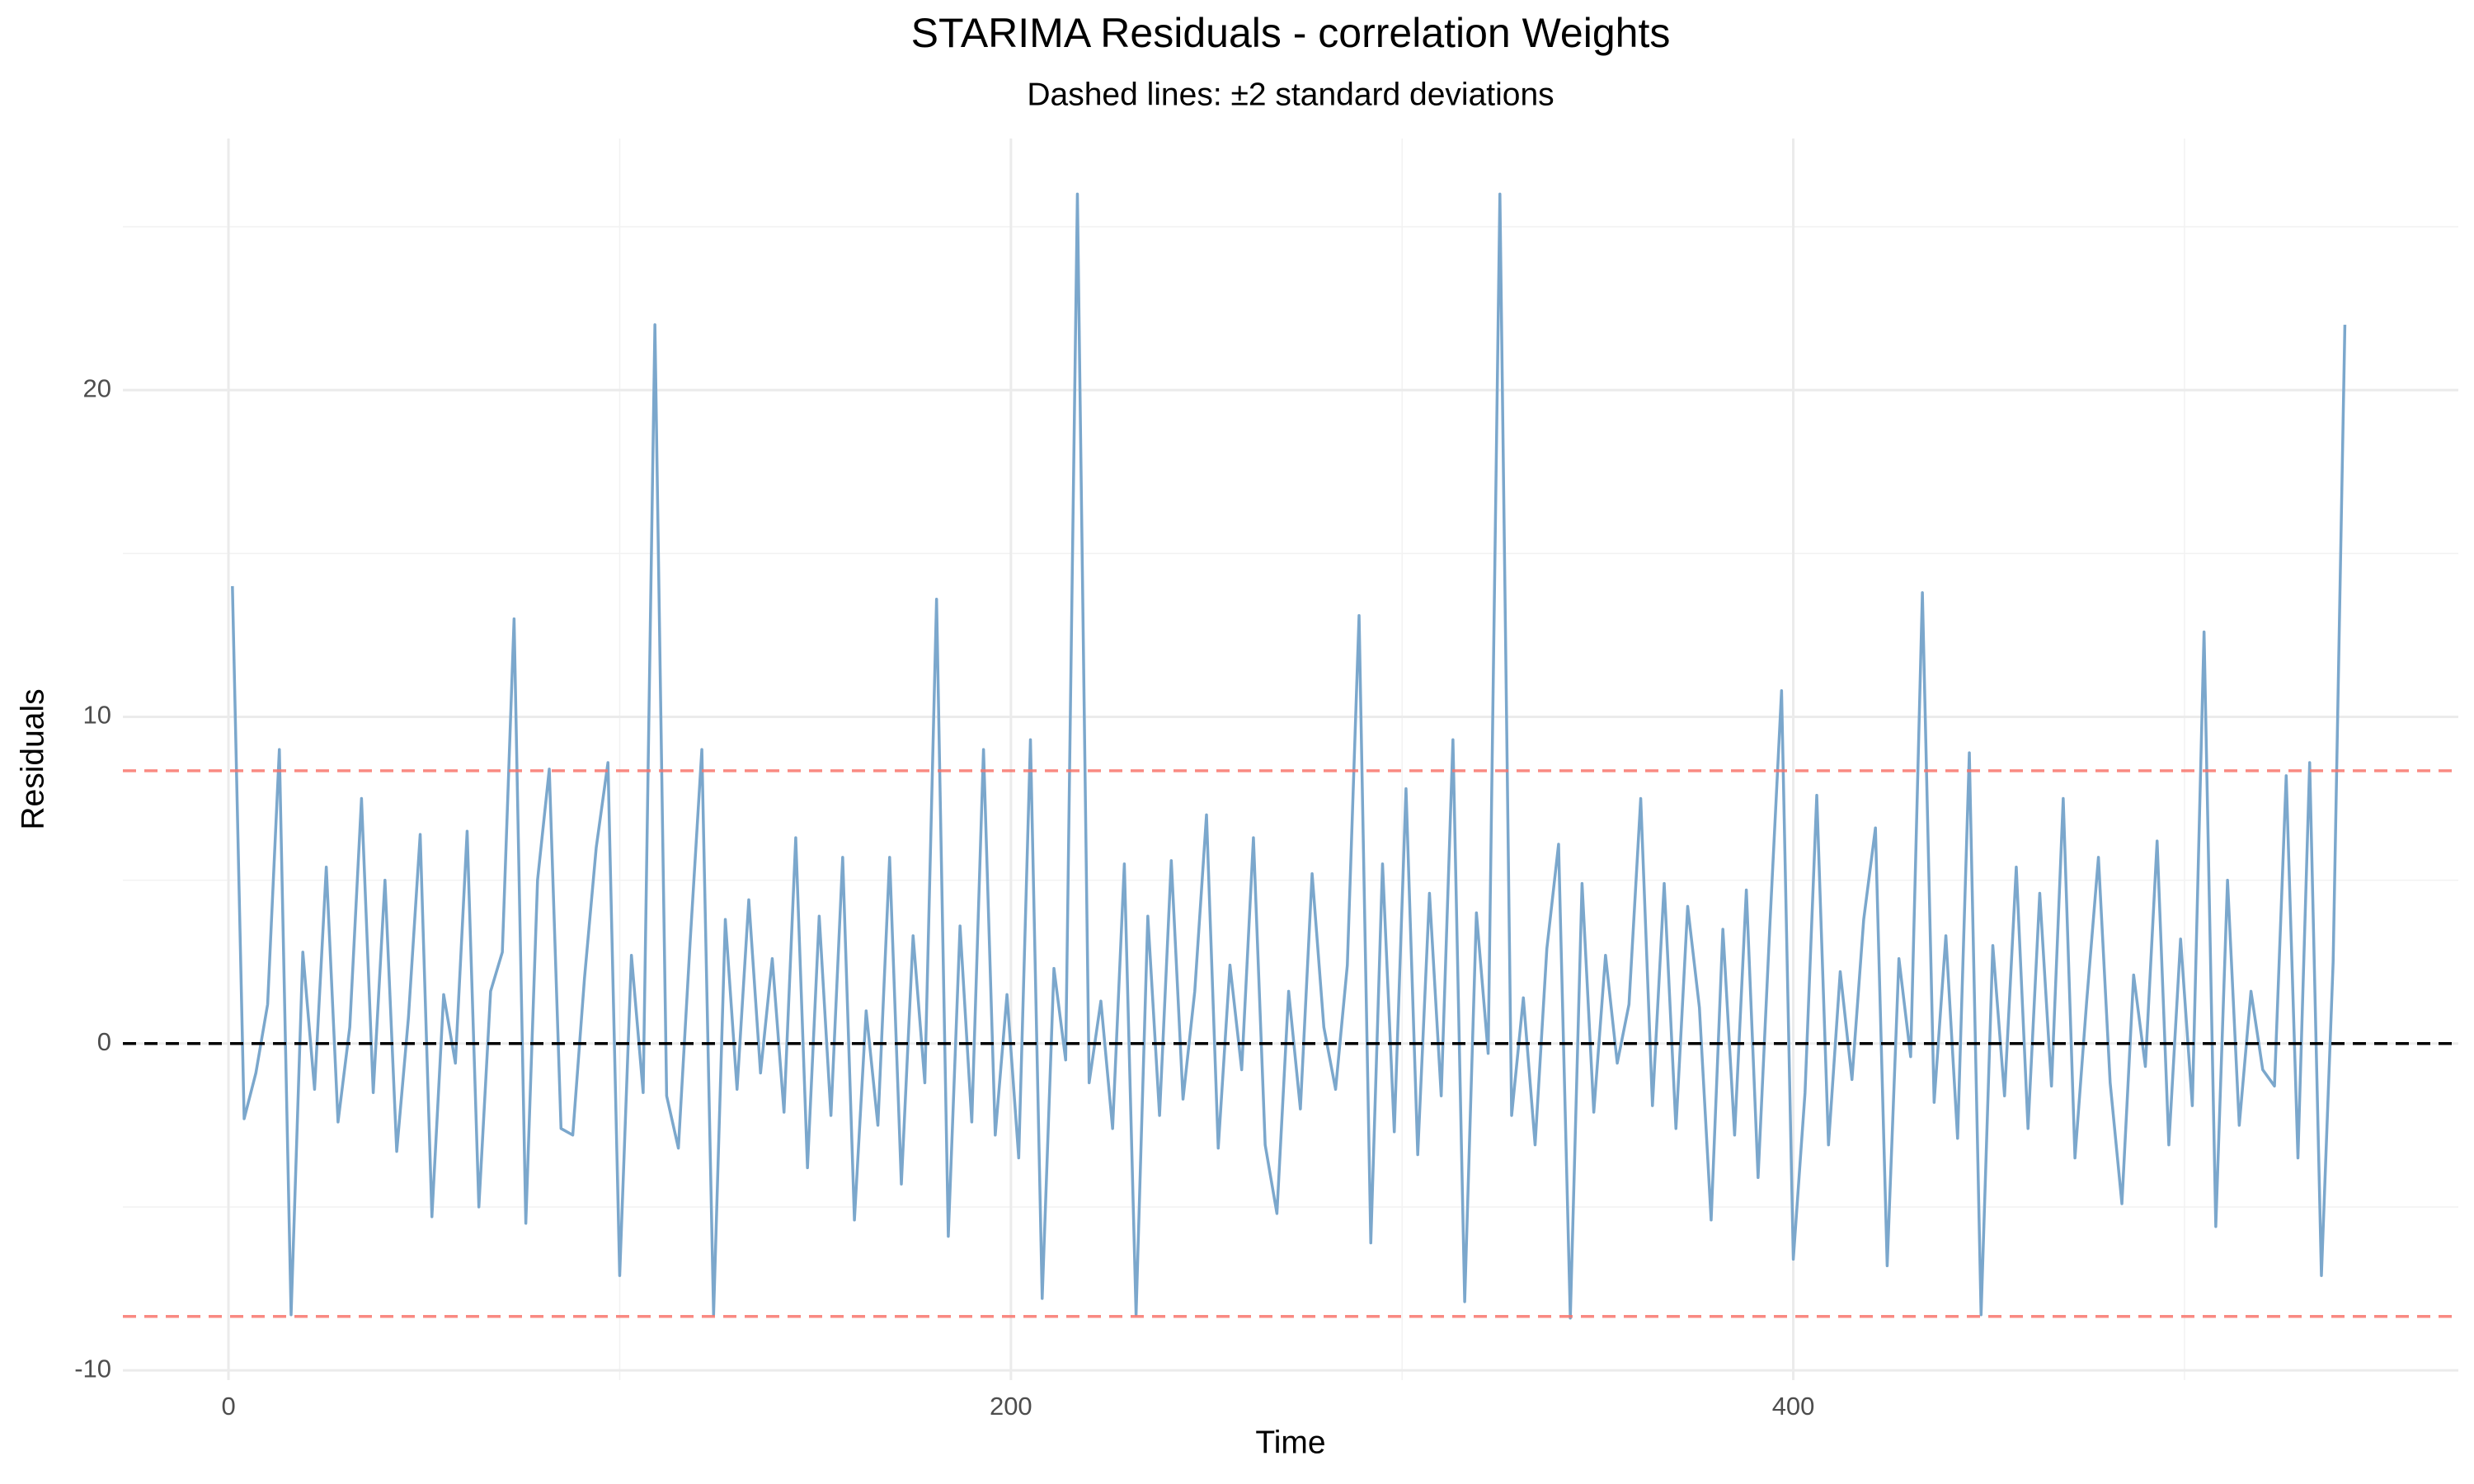  What do you see at coordinates (92, 1368) in the screenshot?
I see `y-tick-label: -10` at bounding box center [92, 1368].